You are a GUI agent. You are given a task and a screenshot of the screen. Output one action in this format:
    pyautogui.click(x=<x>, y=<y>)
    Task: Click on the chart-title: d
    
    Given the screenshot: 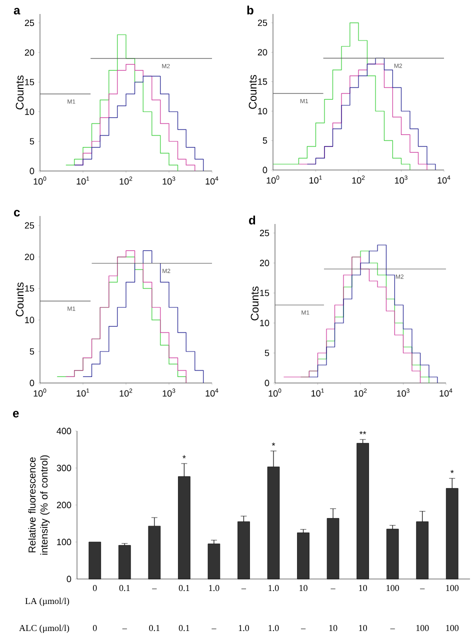 What is the action you would take?
    pyautogui.click(x=252, y=220)
    